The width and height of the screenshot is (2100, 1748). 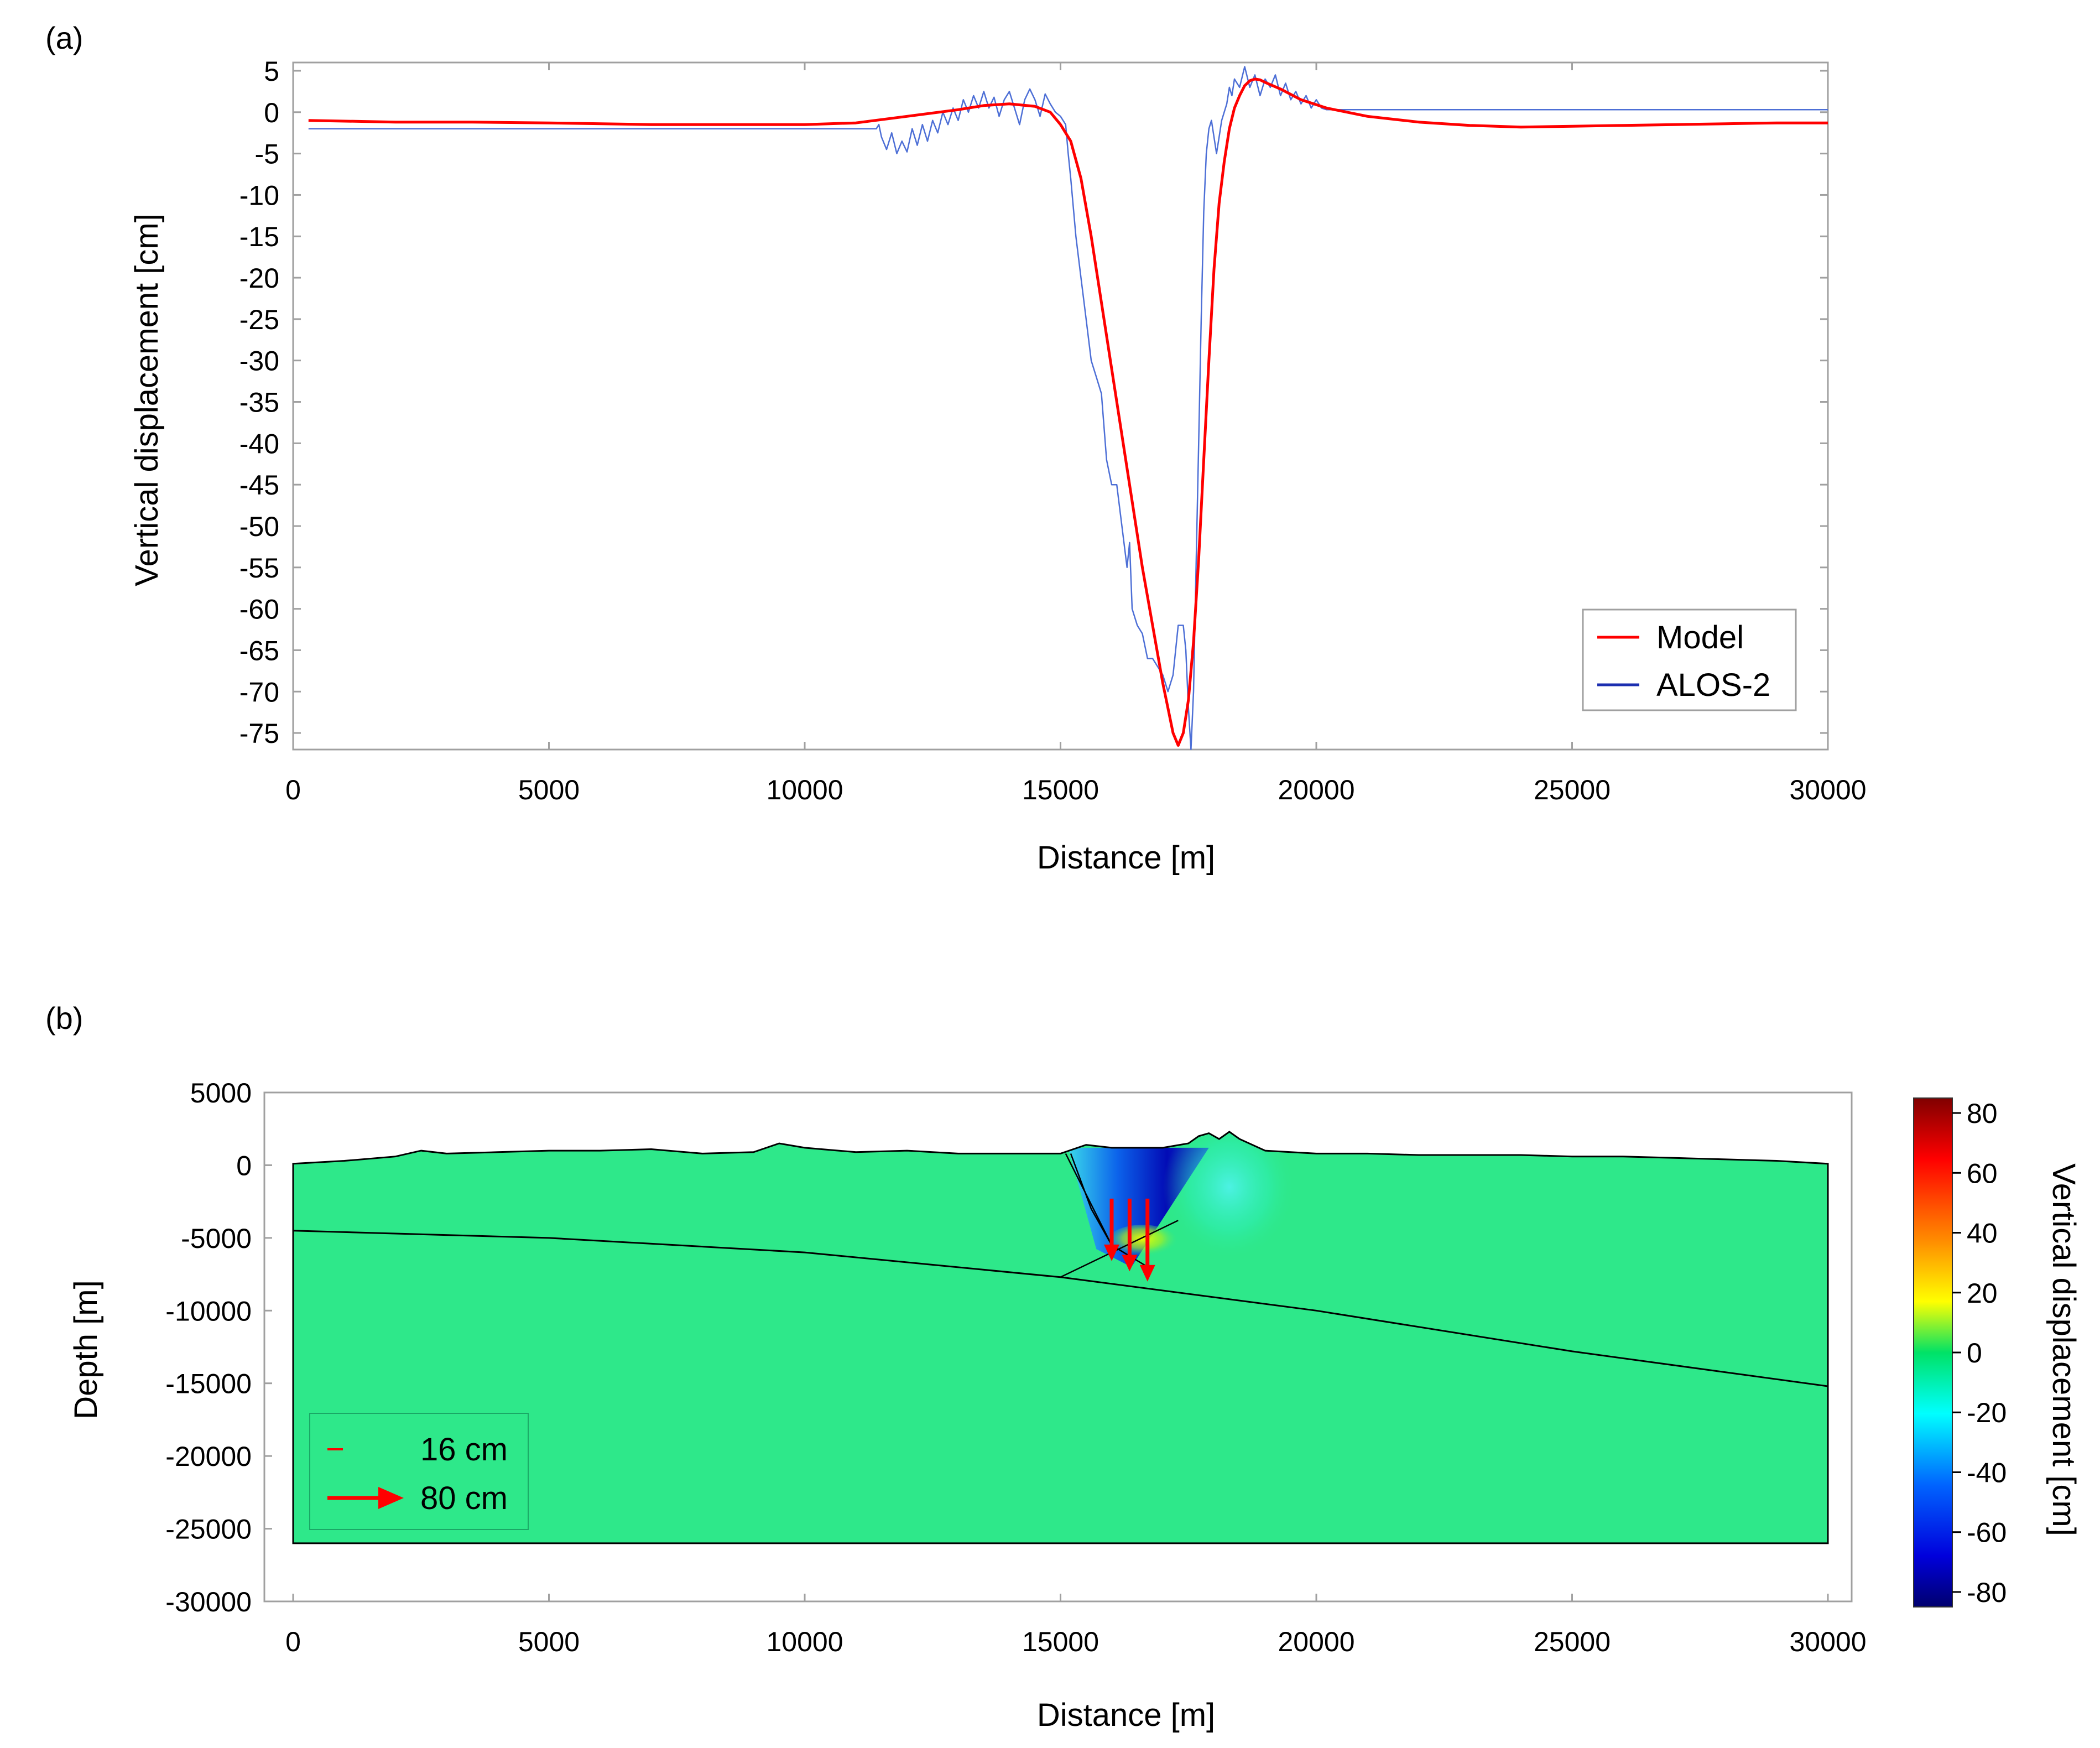 I want to click on y-tick-label: -50, so click(x=259, y=526).